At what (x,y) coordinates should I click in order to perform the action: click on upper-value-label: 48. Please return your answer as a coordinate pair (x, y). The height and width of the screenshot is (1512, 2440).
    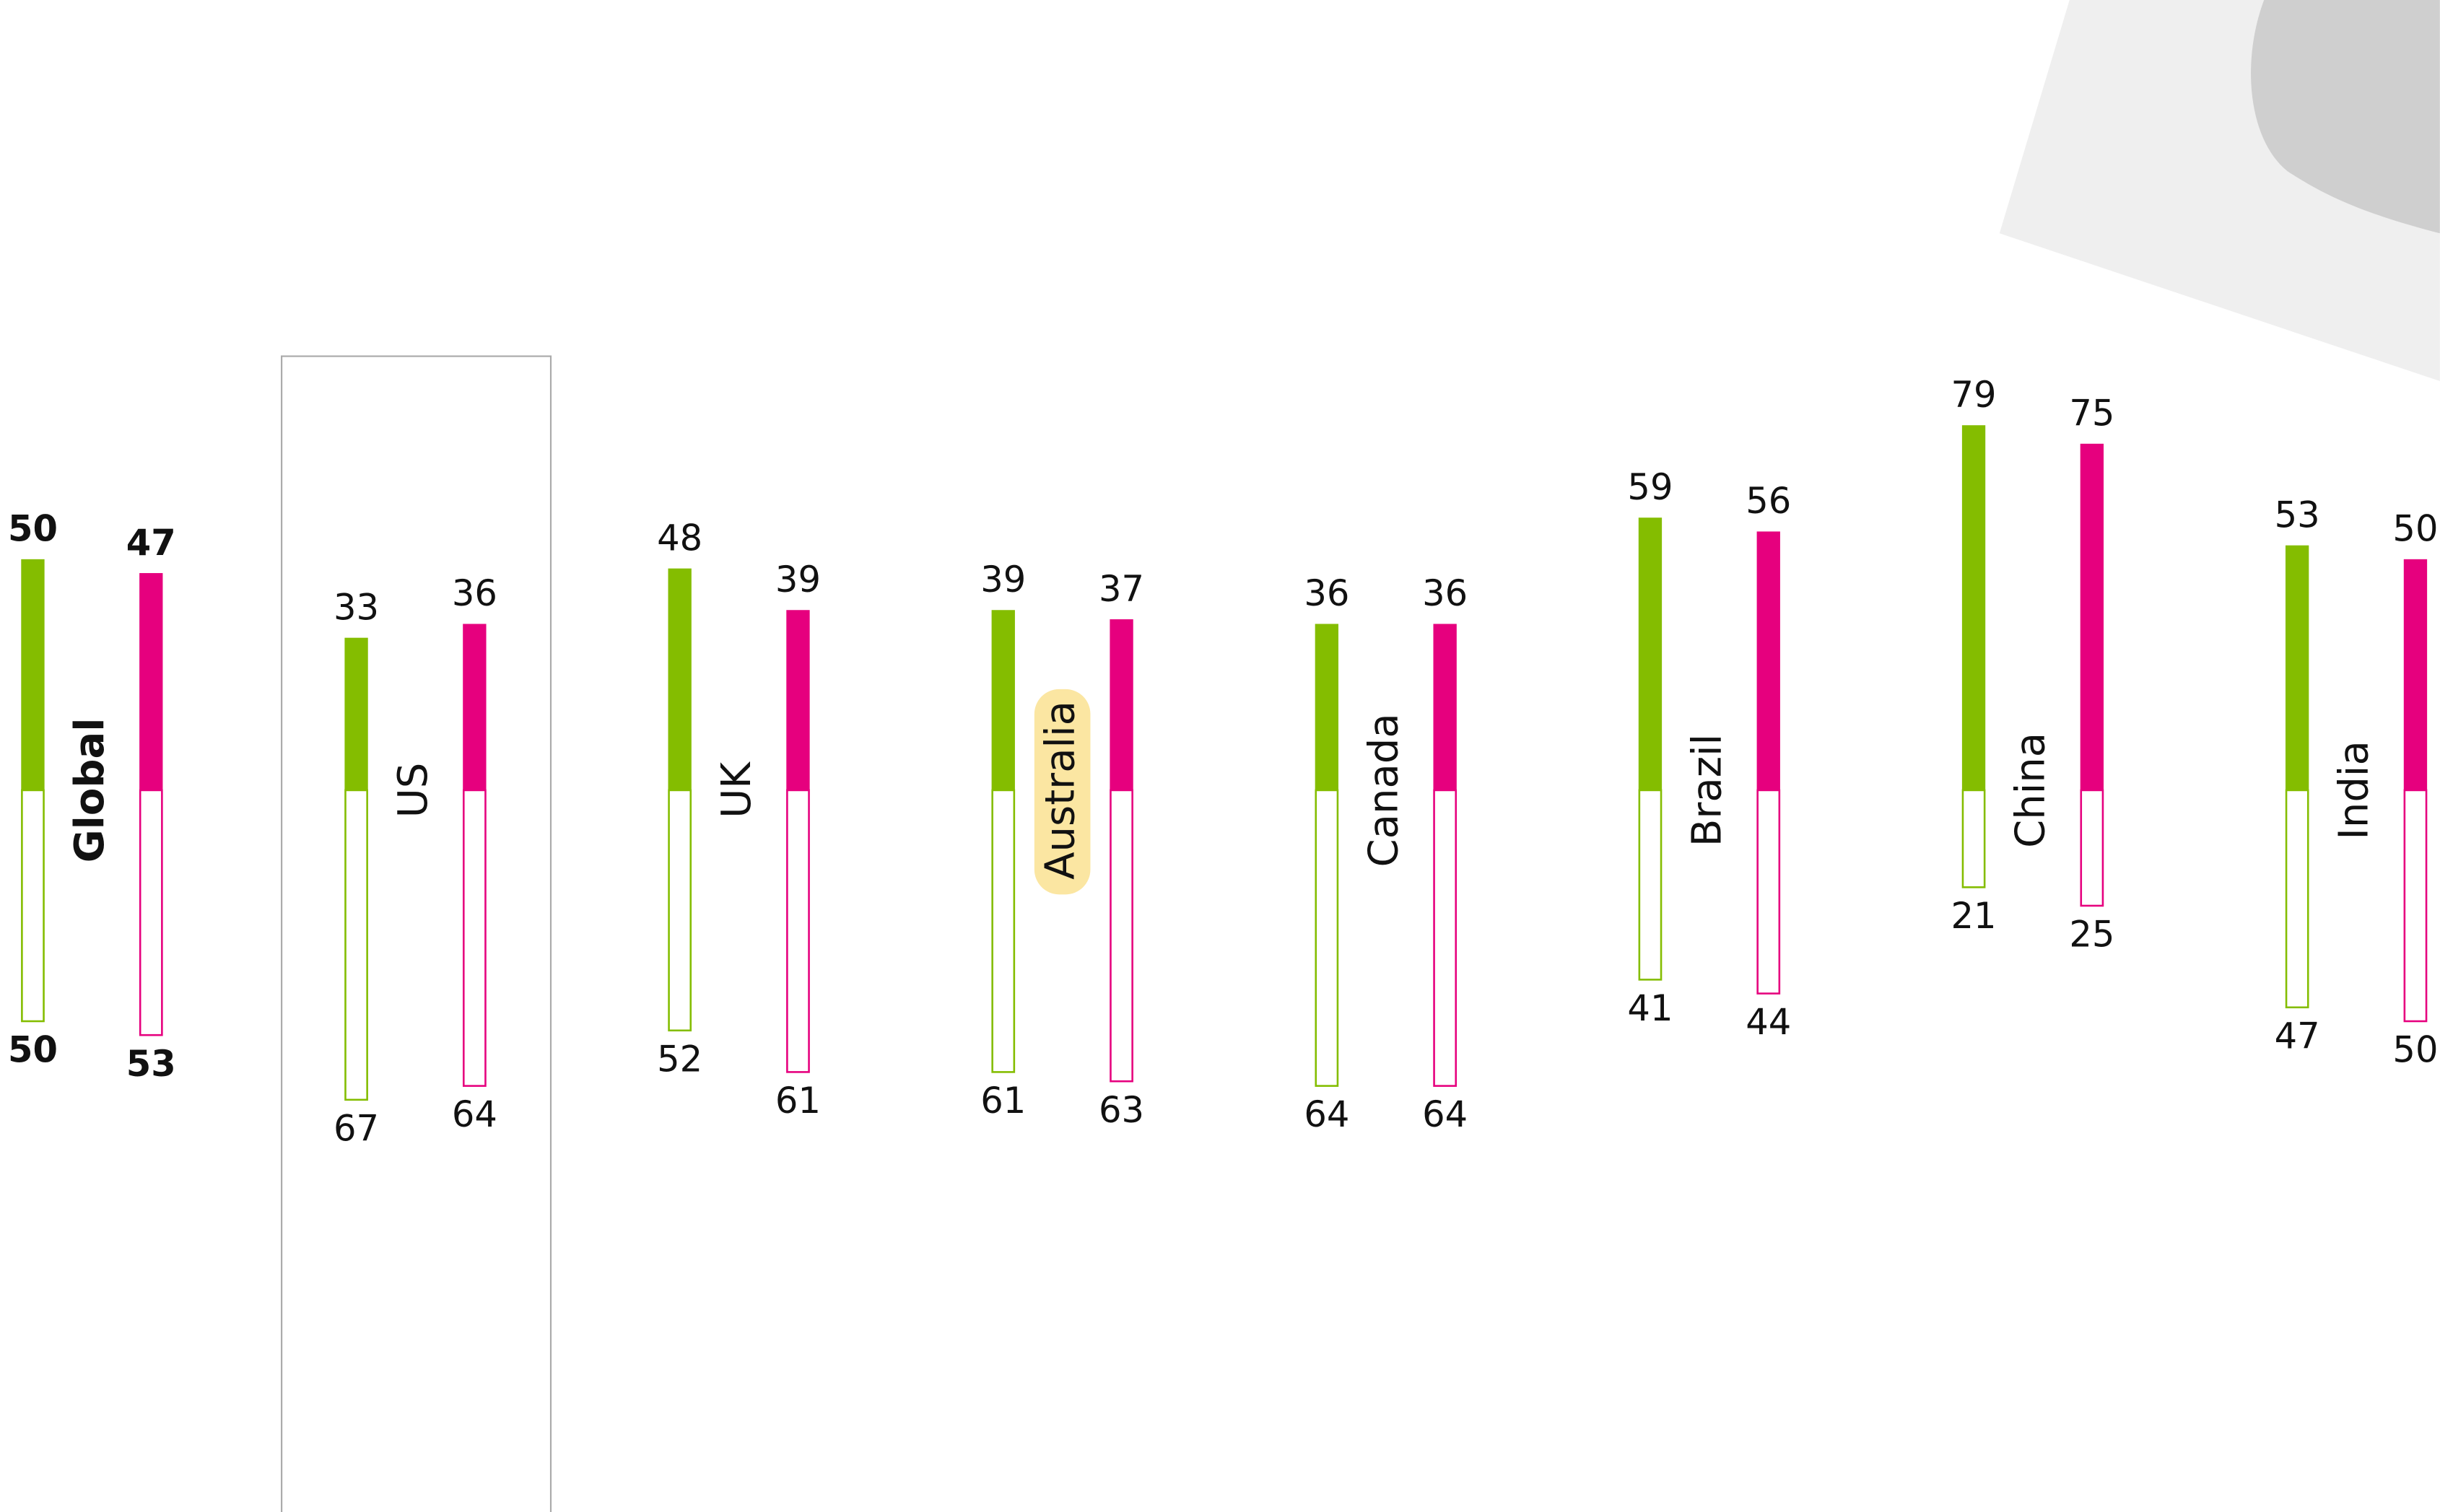
    Looking at the image, I should click on (680, 538).